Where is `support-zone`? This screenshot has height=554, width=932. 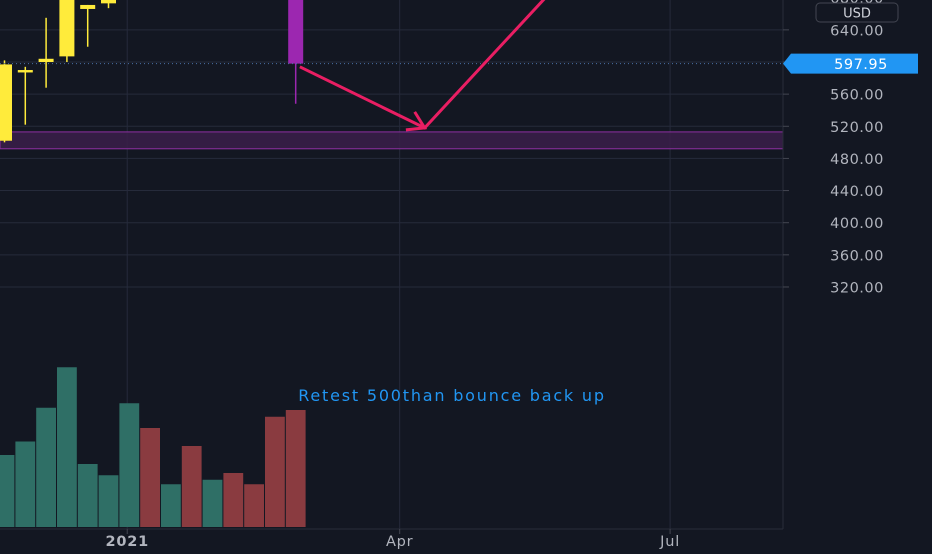
support-zone is located at coordinates (392, 140).